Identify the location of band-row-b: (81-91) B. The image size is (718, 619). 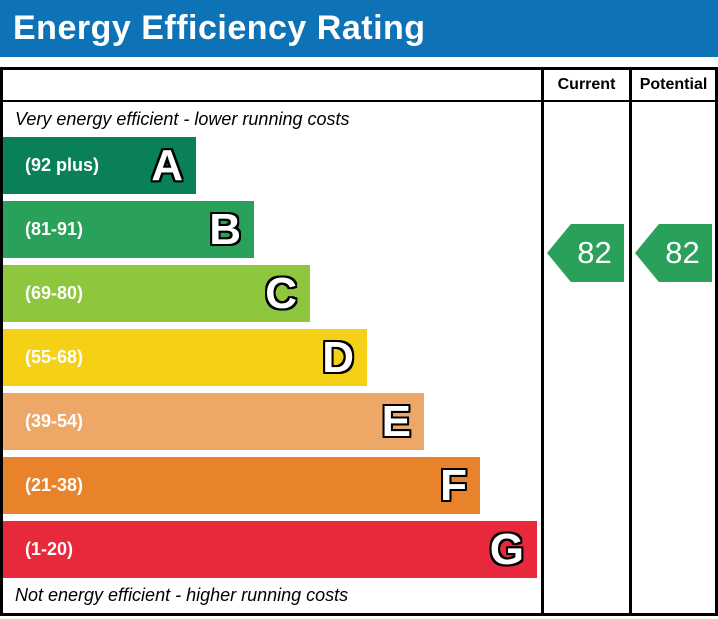
(272, 229).